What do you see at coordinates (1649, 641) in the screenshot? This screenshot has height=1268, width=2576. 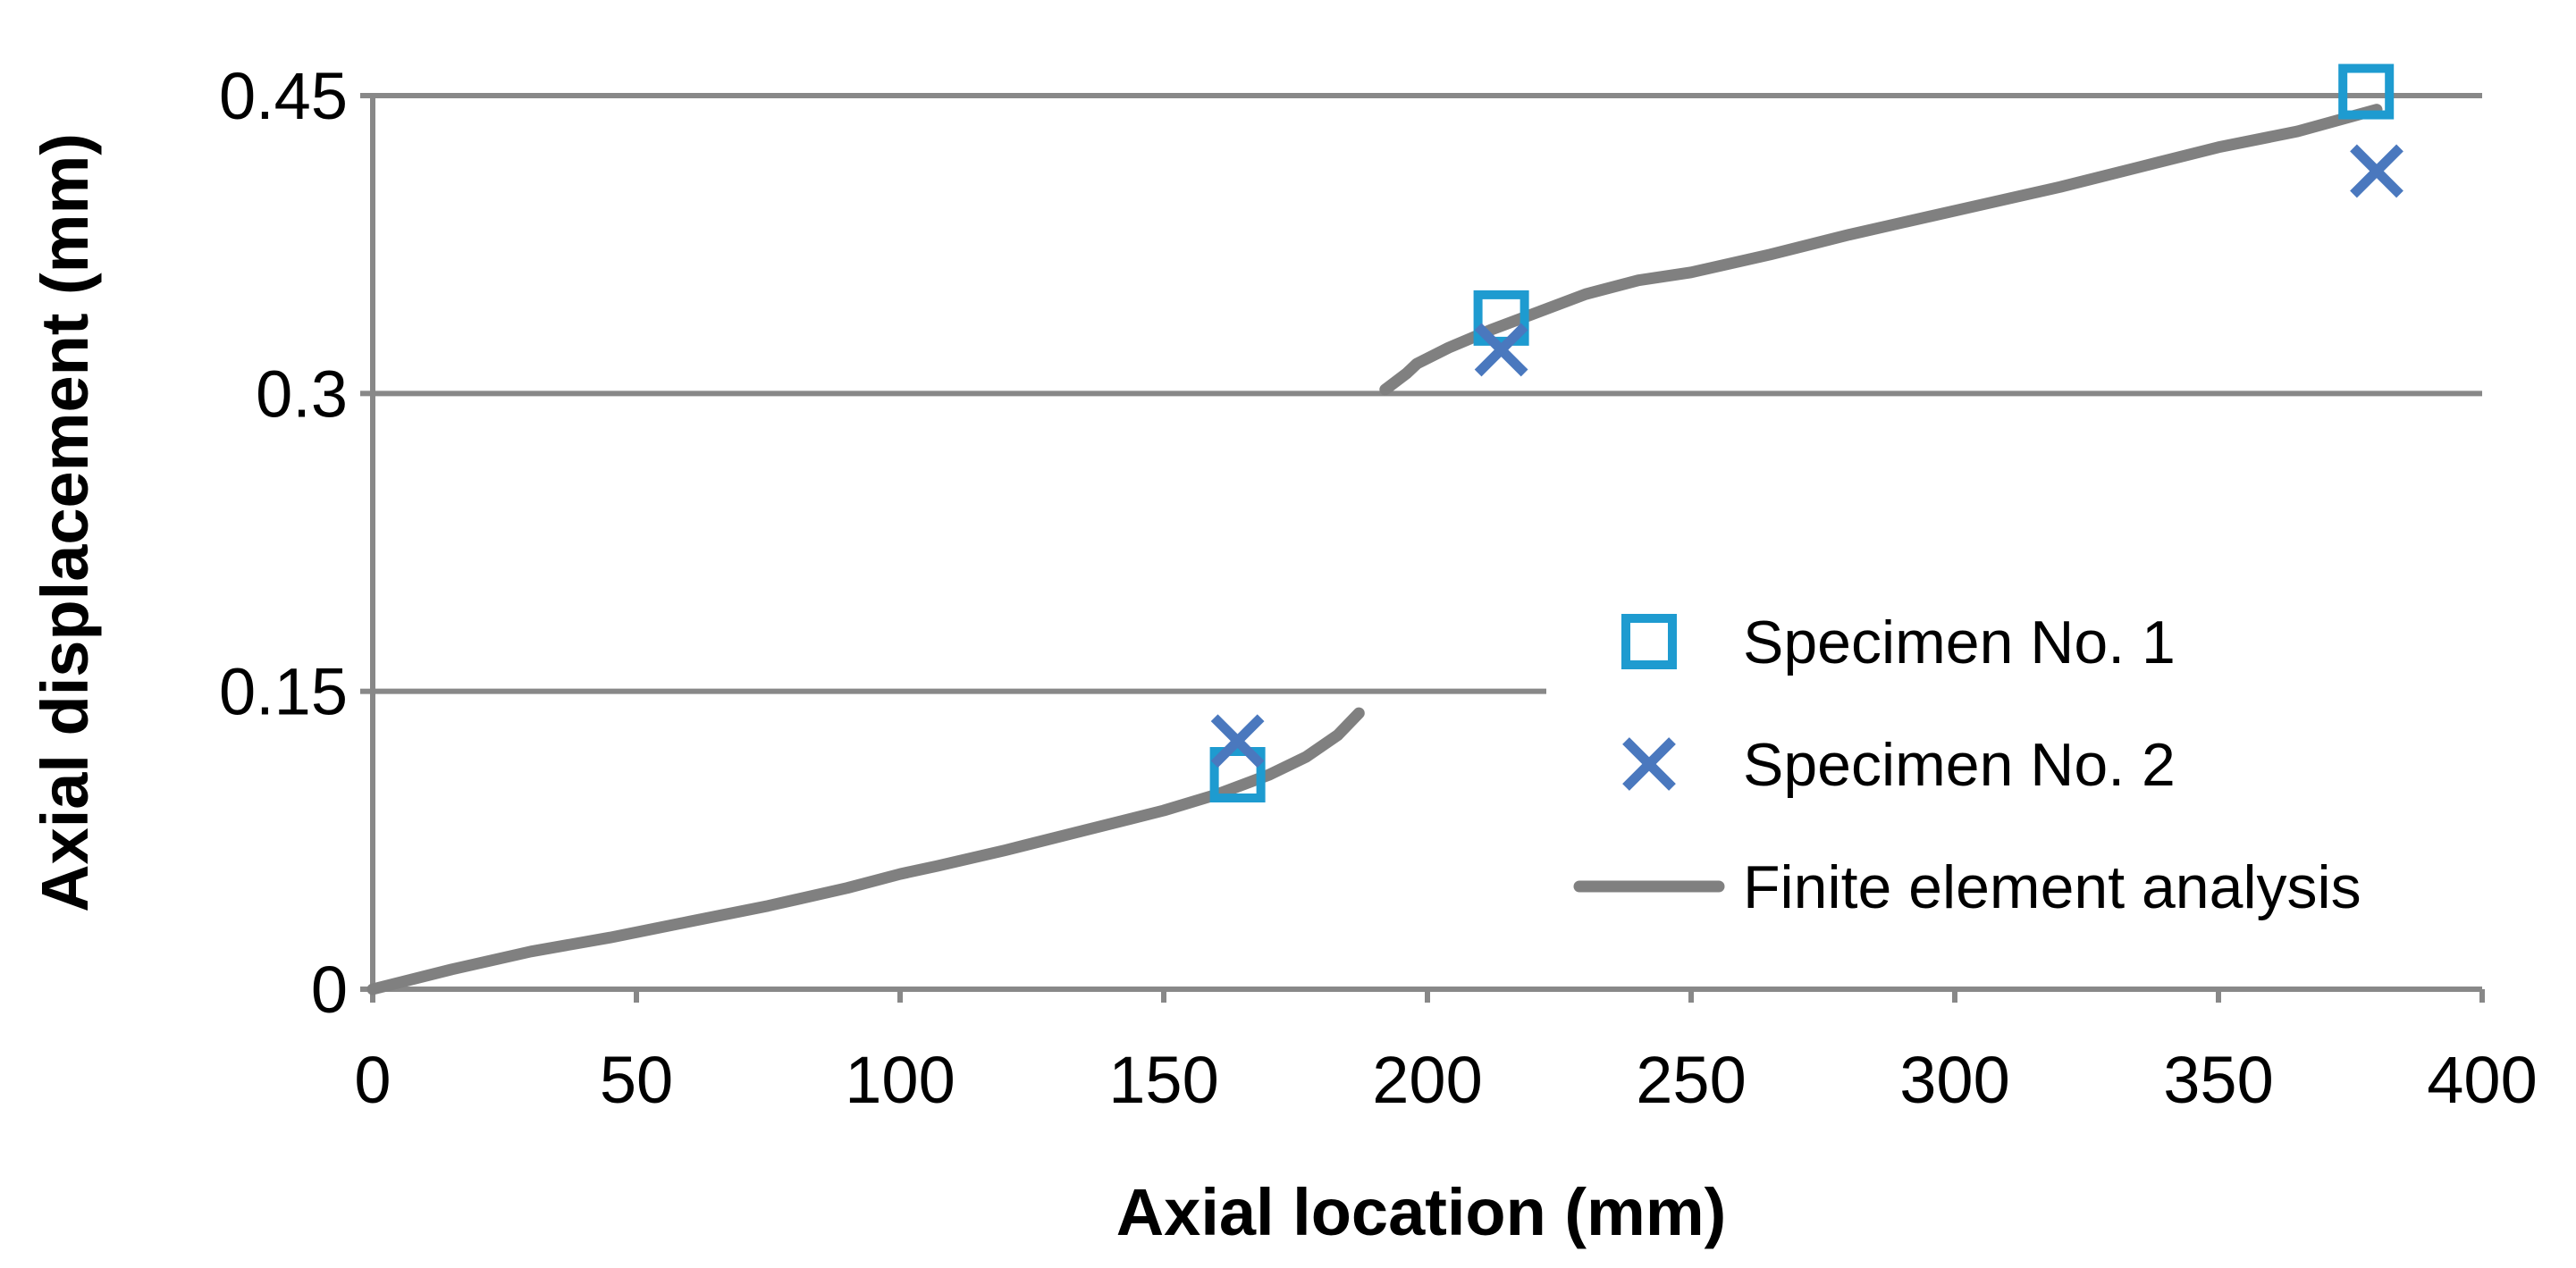 I see `legend-marker-specimen1` at bounding box center [1649, 641].